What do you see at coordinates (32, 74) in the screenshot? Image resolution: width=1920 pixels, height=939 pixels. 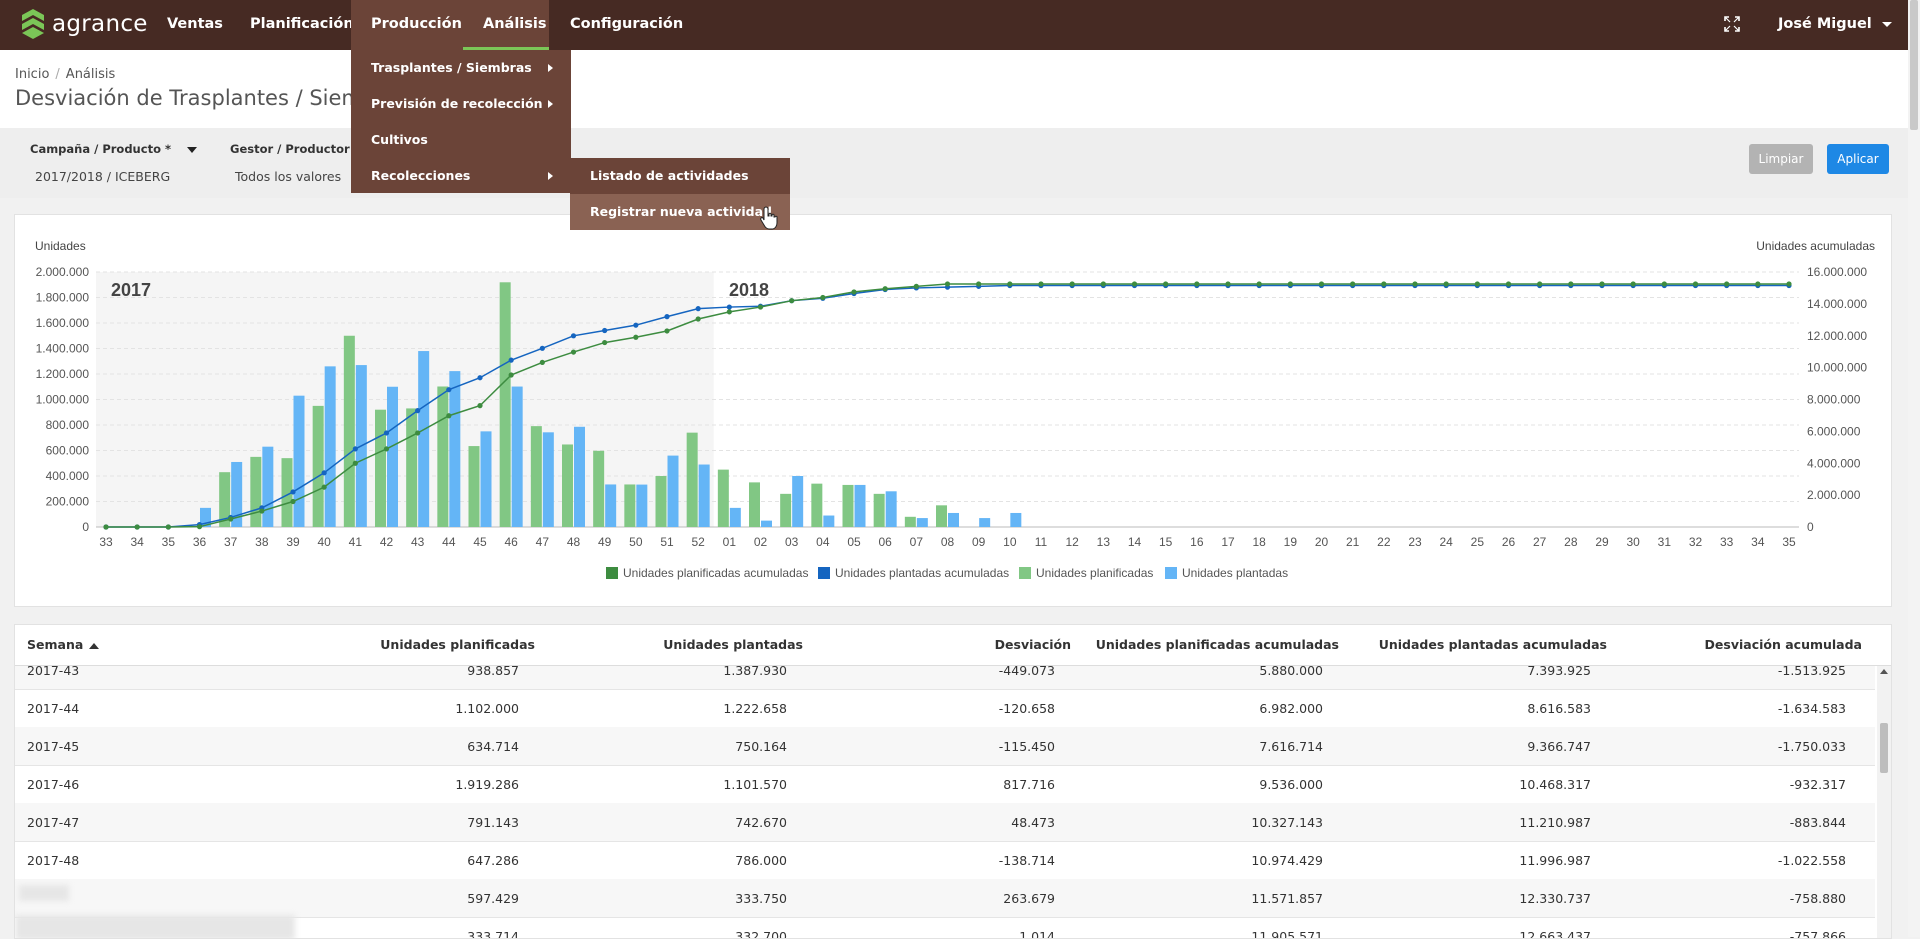 I see `breadcrumb-home: Inicio` at bounding box center [32, 74].